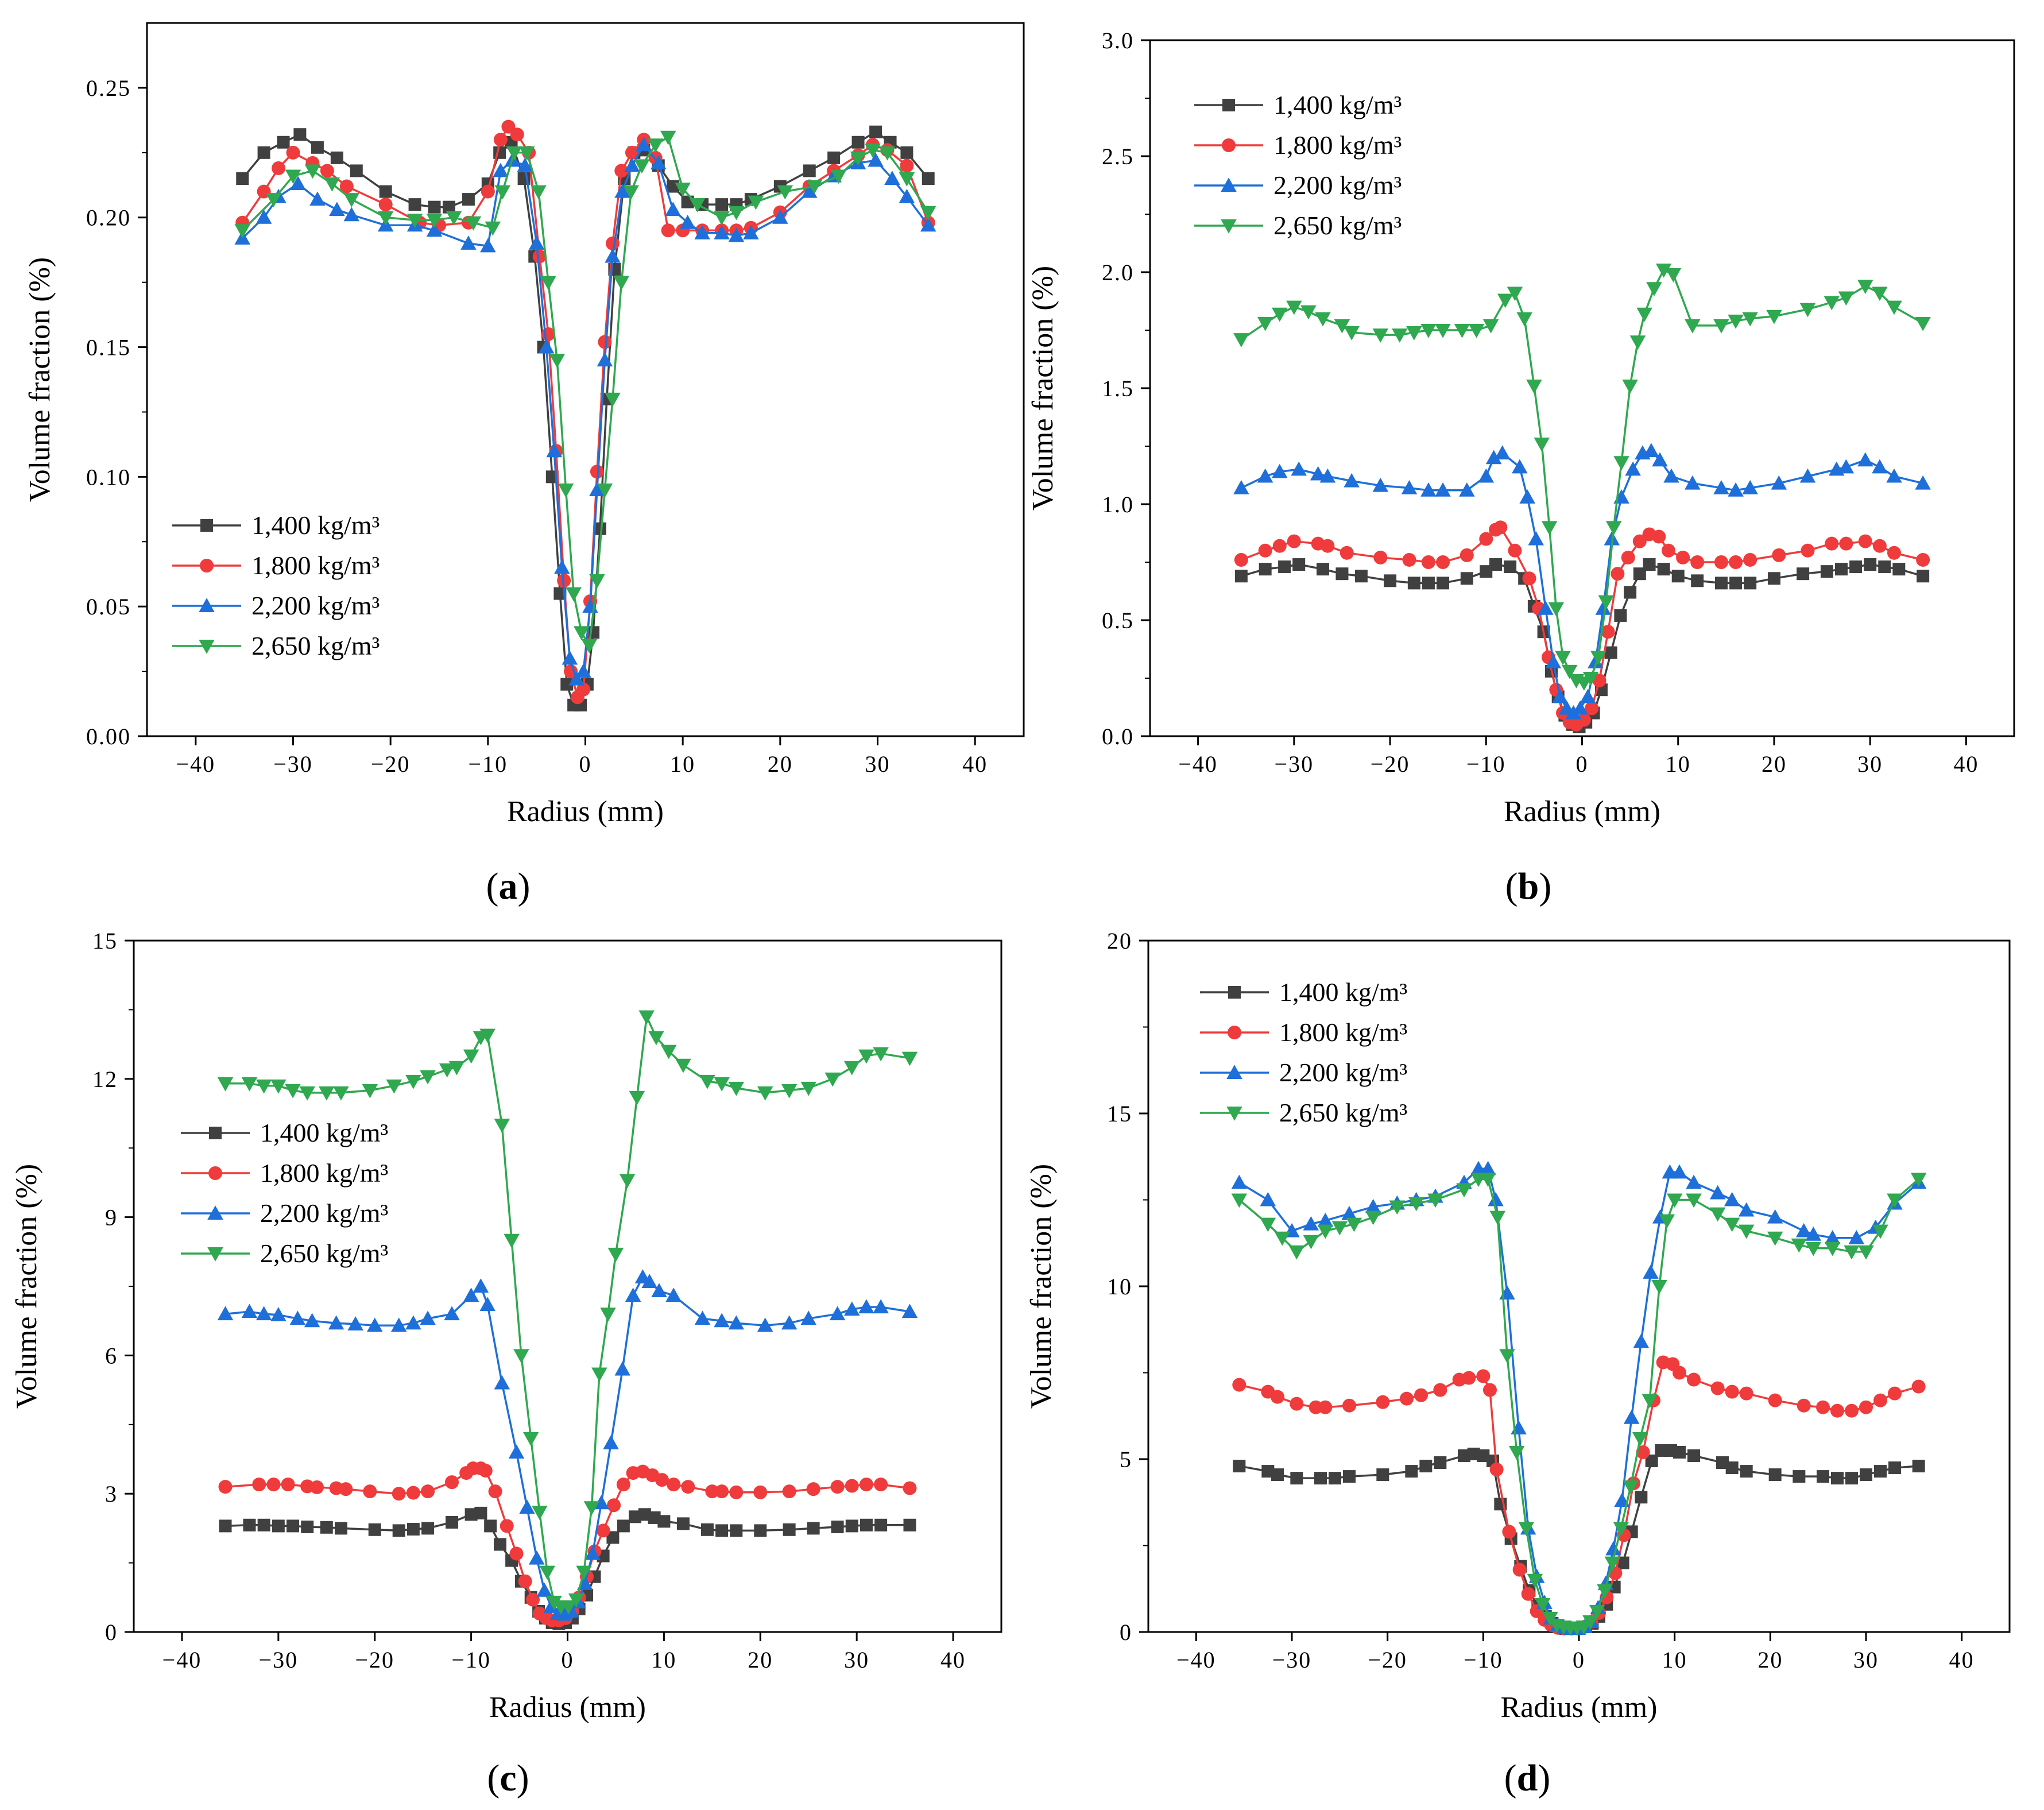 The height and width of the screenshot is (1810, 2044). I want to click on y-tick-label: 0.5, so click(1118, 620).